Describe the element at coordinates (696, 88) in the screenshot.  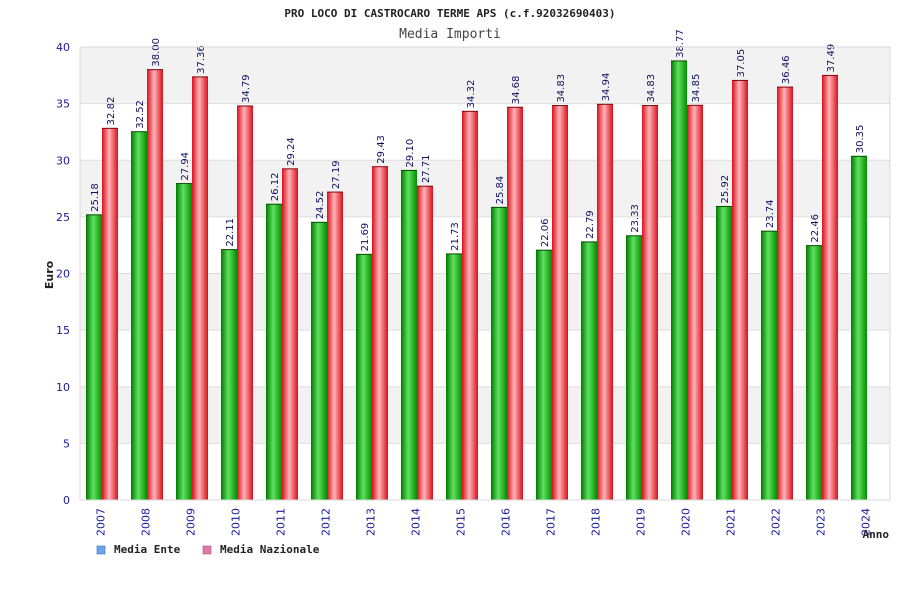
I see `data-label-media-nazionale: 34.85` at that location.